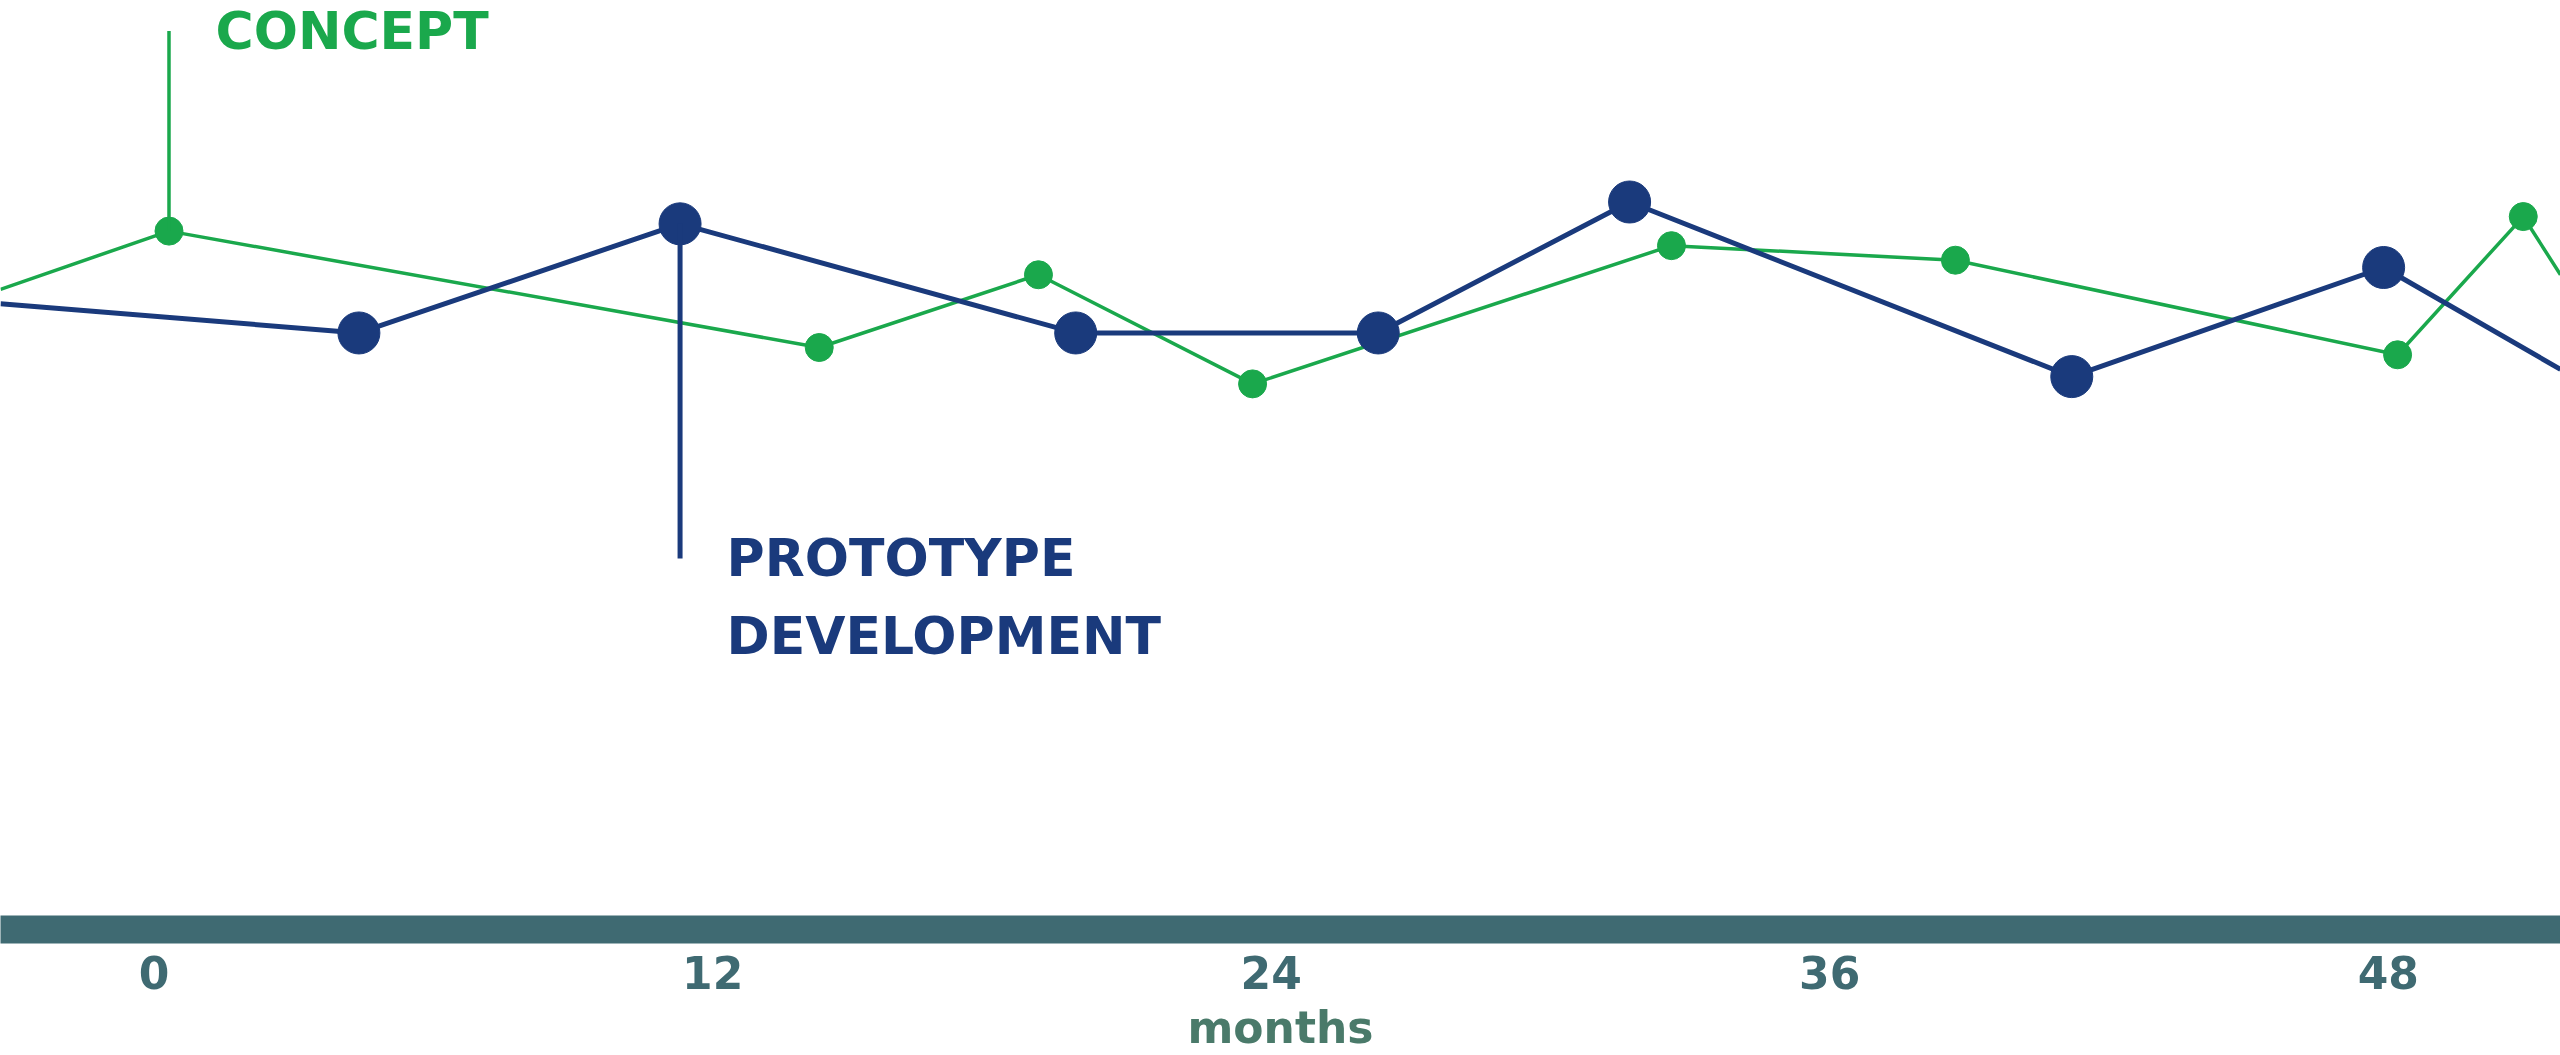 This screenshot has height=1055, width=2560. Describe the element at coordinates (352, 31) in the screenshot. I see `annotation: CONCEPT` at that location.